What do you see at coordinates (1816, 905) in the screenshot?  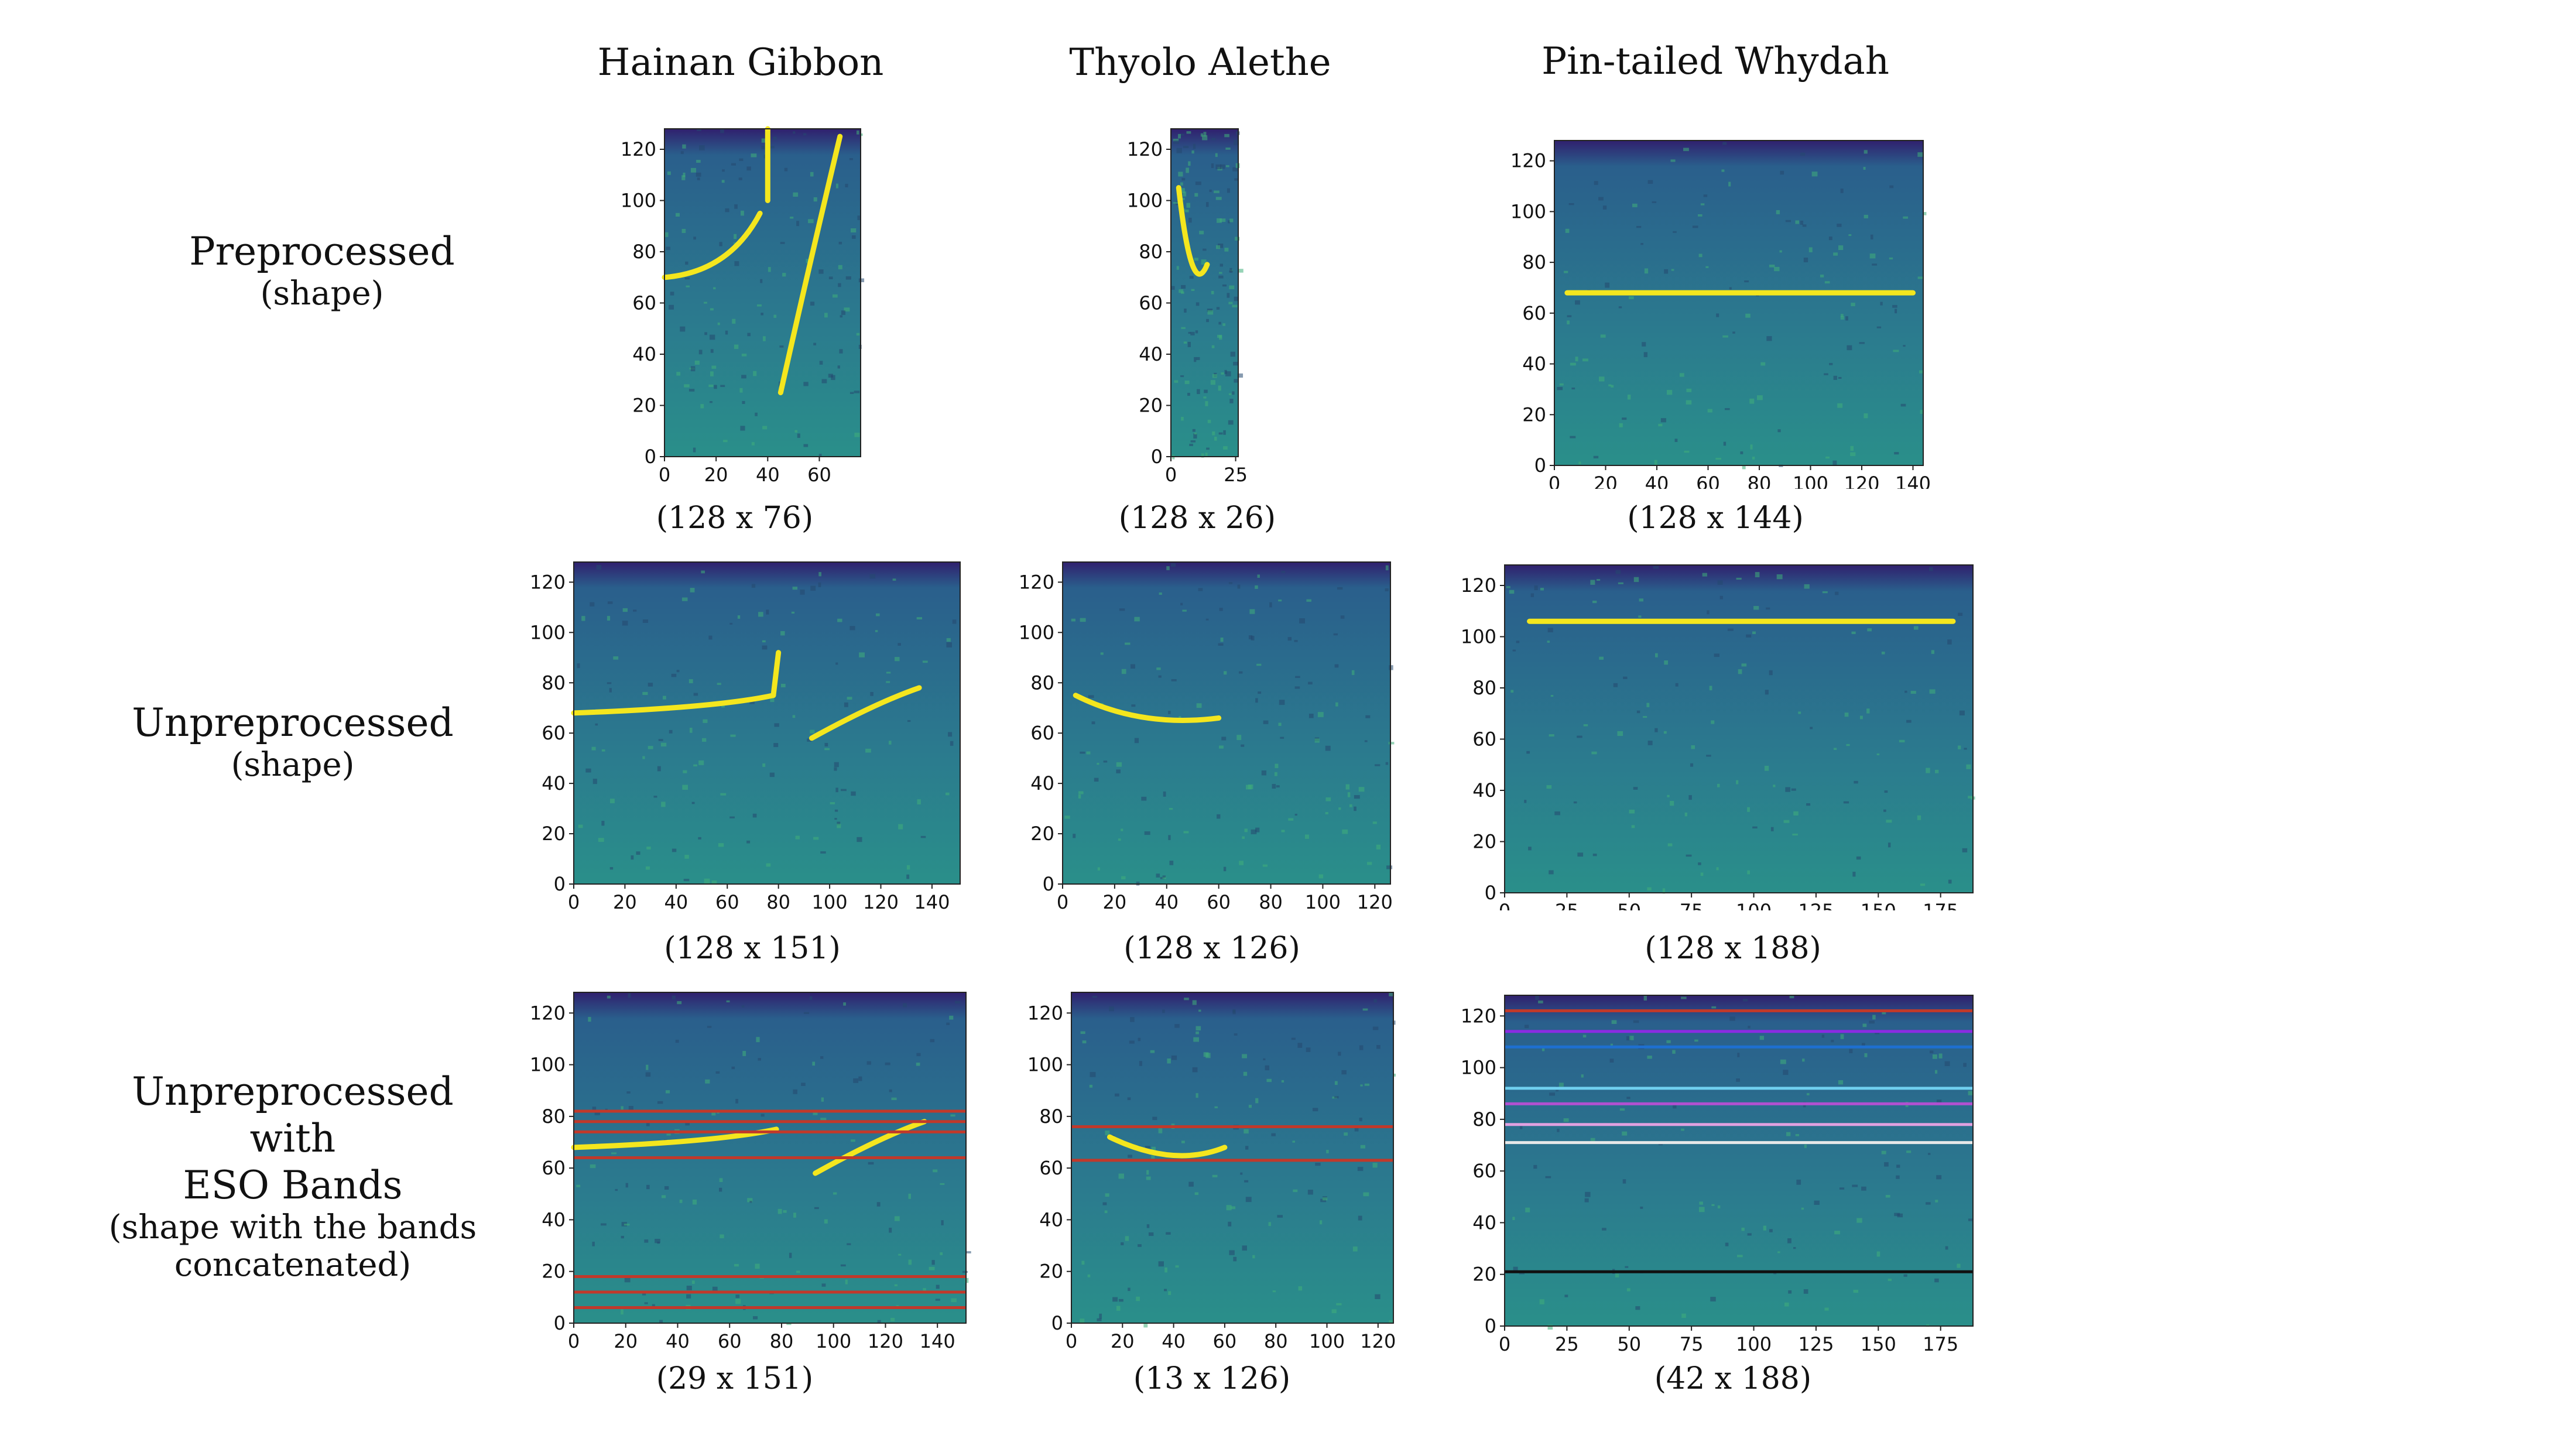 I see `x-tick-label: 125` at bounding box center [1816, 905].